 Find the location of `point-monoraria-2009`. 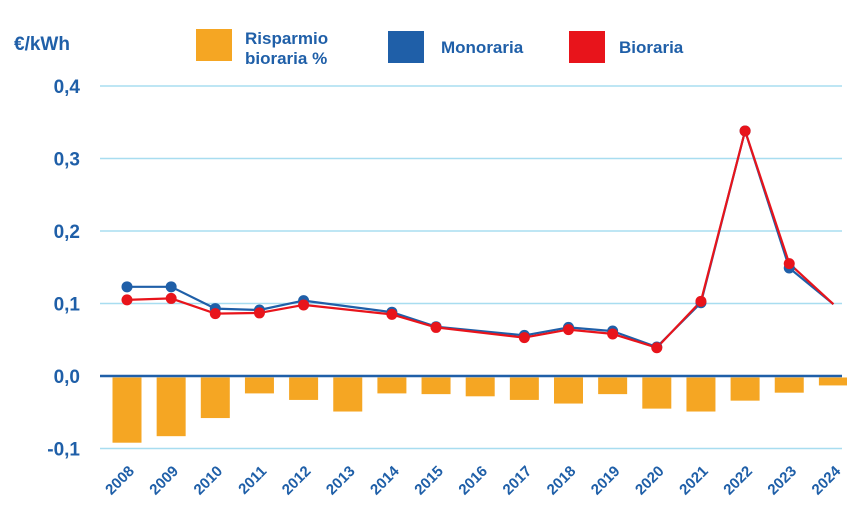

point-monoraria-2009 is located at coordinates (171, 287).